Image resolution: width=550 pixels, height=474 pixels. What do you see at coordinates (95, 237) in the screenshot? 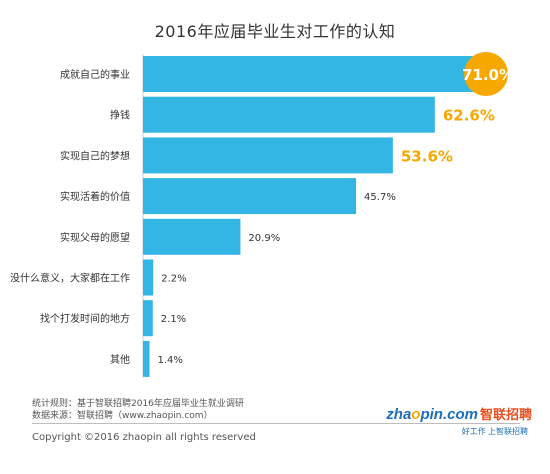
I see `category-label: 实现父母的愿望` at bounding box center [95, 237].